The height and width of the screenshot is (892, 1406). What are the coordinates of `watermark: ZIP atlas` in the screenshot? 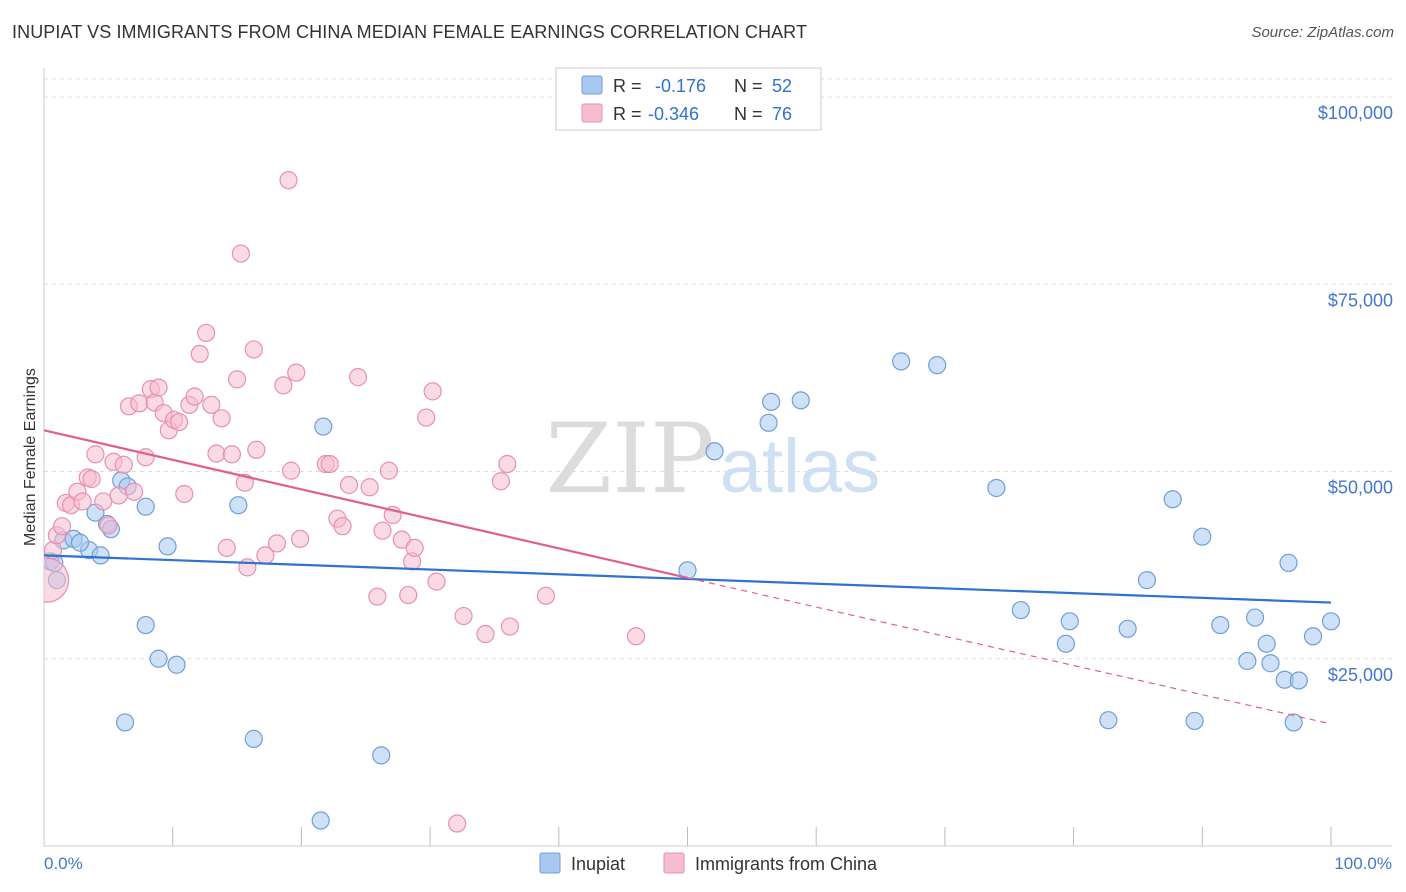 It's located at (712, 459).